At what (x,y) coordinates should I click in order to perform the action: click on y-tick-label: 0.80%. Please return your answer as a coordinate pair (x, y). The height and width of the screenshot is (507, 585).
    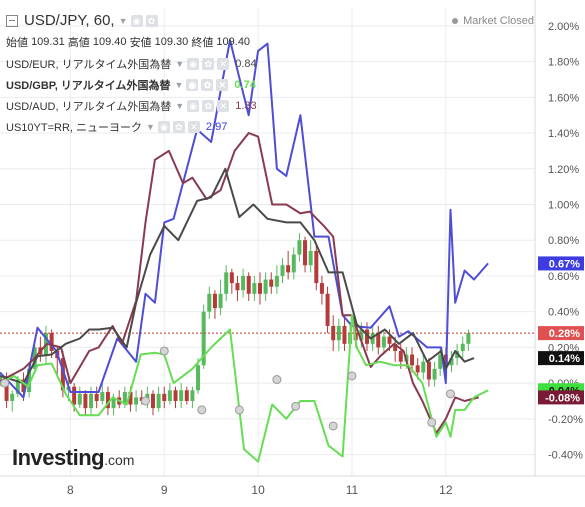
    Looking at the image, I should click on (563, 241).